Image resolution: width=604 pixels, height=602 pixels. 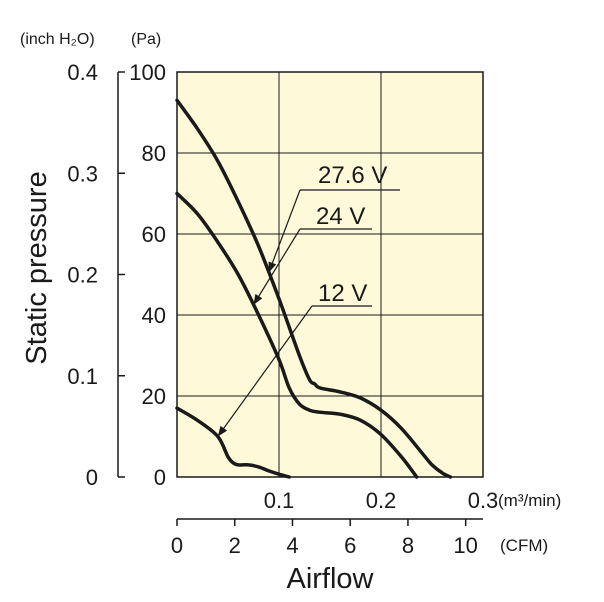 What do you see at coordinates (82, 72) in the screenshot?
I see `inch-axis-tick-label: 0.4` at bounding box center [82, 72].